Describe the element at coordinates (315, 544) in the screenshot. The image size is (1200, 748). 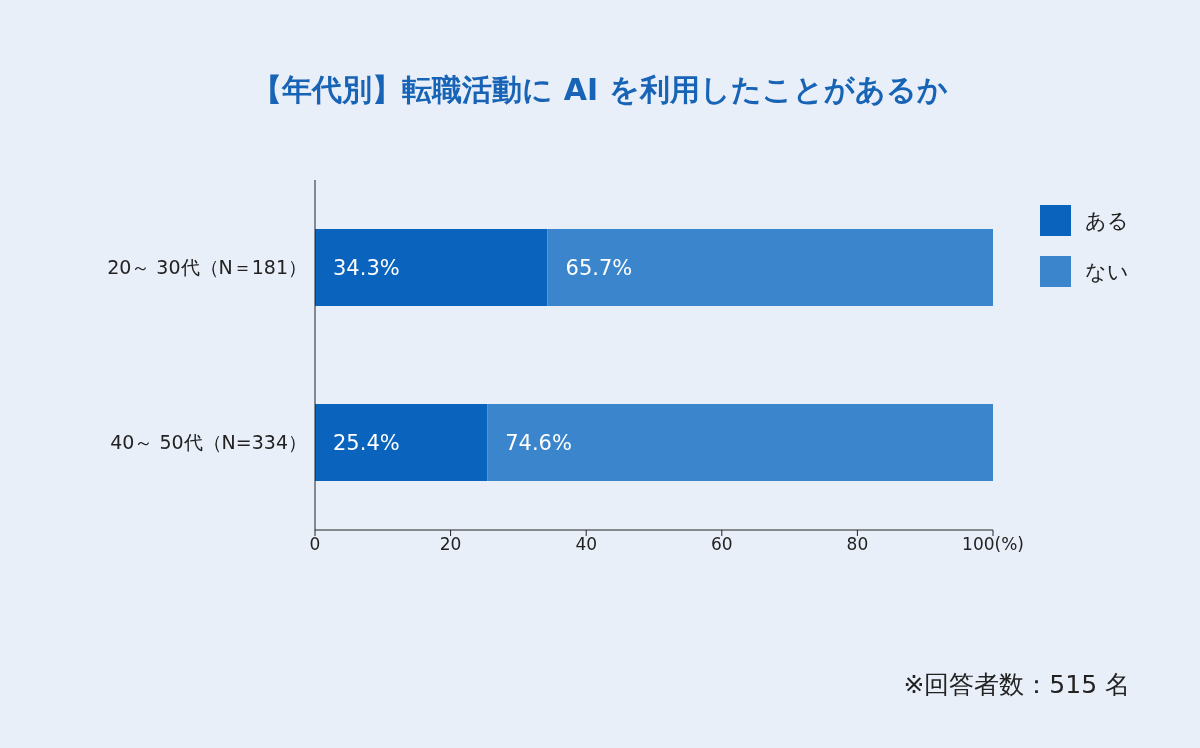
I see `x-tick-label: 0` at that location.